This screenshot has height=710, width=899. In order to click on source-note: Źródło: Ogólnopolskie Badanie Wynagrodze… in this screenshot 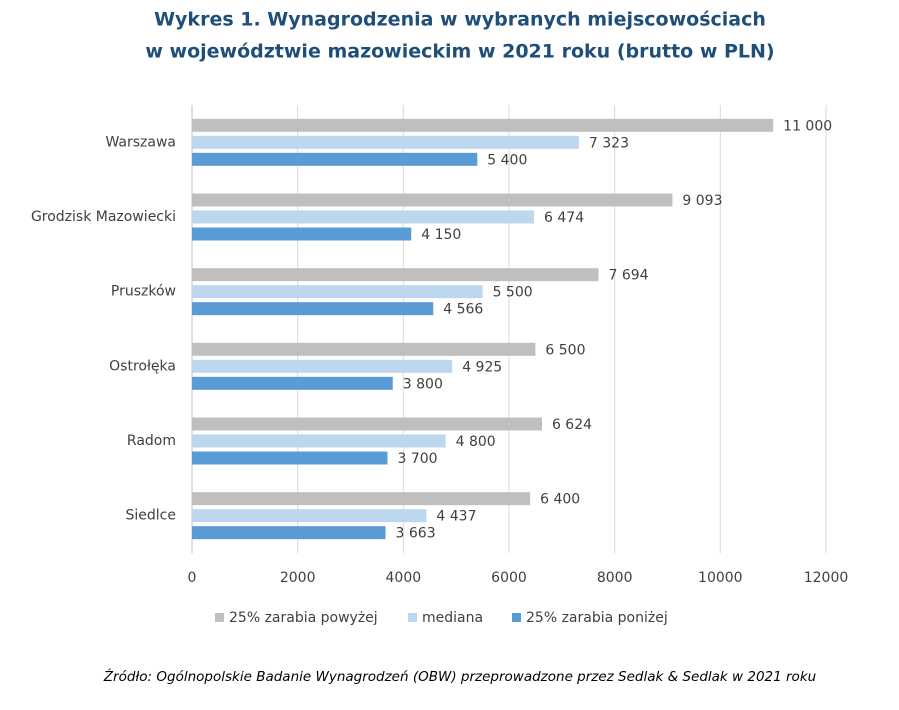, I will do `click(459, 676)`.